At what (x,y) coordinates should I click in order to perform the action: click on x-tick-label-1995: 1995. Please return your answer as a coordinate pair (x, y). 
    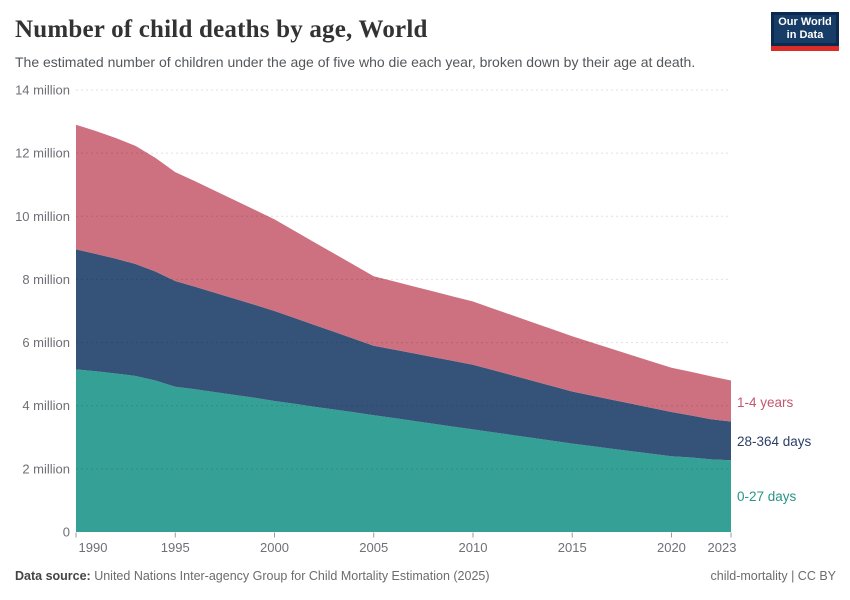
    Looking at the image, I should click on (175, 547).